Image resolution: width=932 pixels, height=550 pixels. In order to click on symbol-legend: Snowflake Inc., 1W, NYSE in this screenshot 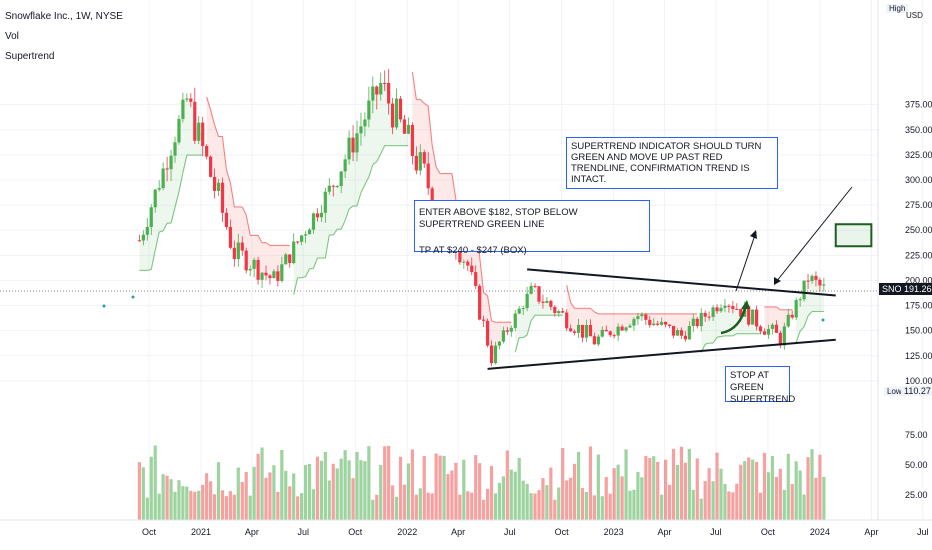, I will do `click(64, 16)`.